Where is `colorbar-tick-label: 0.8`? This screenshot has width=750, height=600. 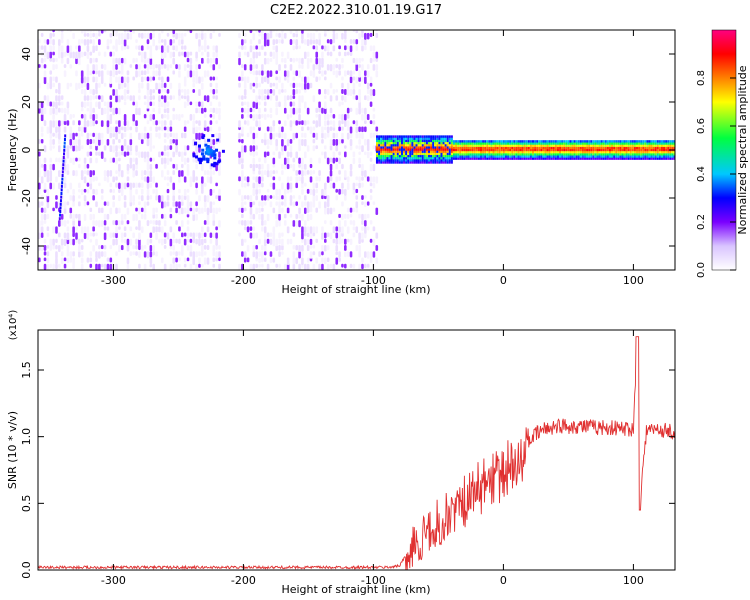 colorbar-tick-label: 0.8 is located at coordinates (701, 78).